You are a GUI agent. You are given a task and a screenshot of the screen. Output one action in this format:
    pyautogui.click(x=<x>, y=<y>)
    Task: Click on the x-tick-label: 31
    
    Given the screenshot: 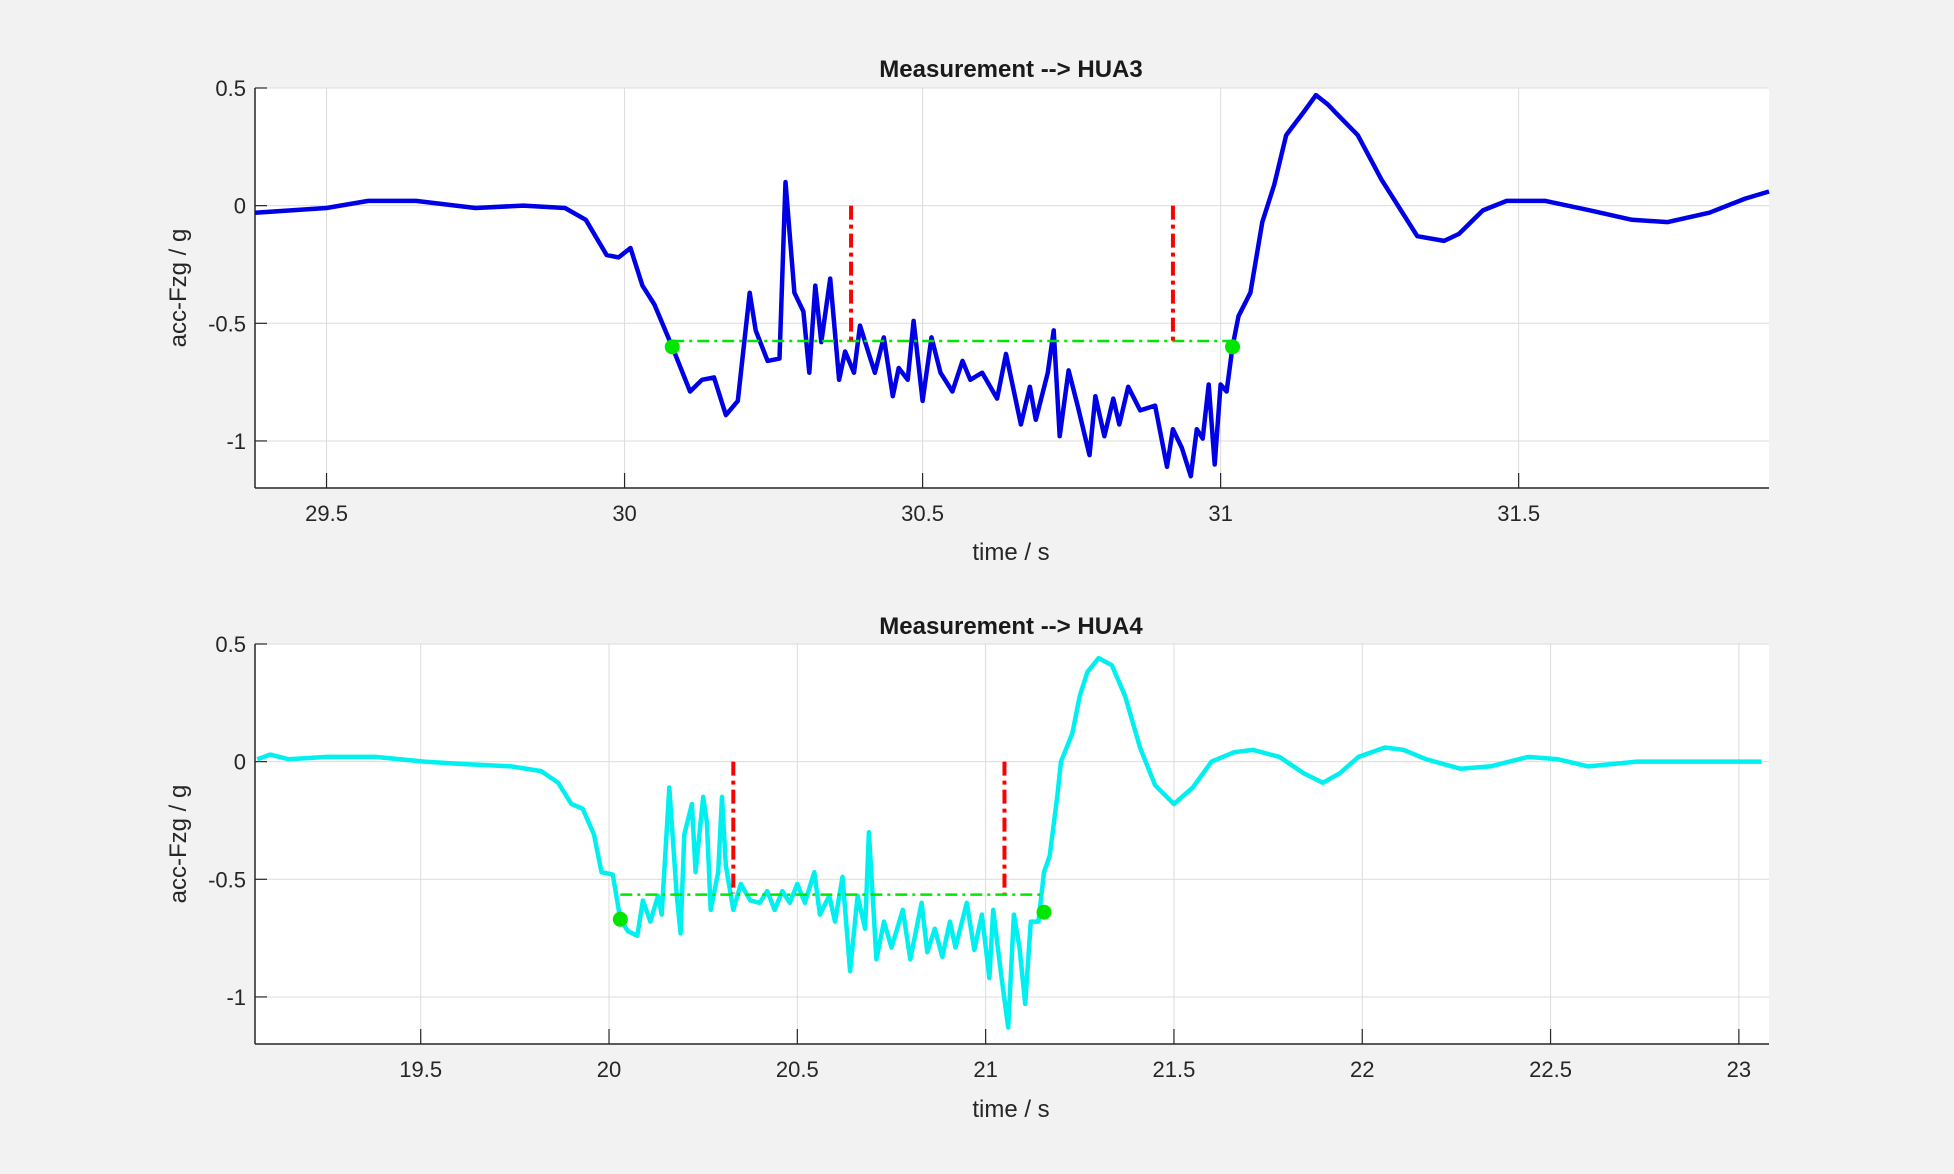 What is the action you would take?
    pyautogui.click(x=1220, y=513)
    